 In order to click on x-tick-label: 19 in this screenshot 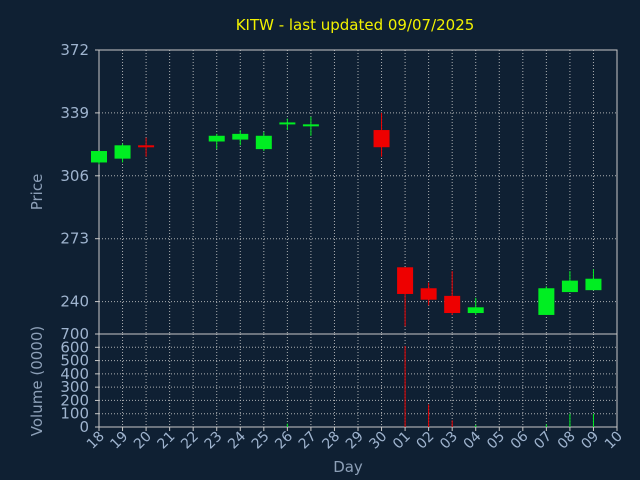, I will do `click(119, 441)`.